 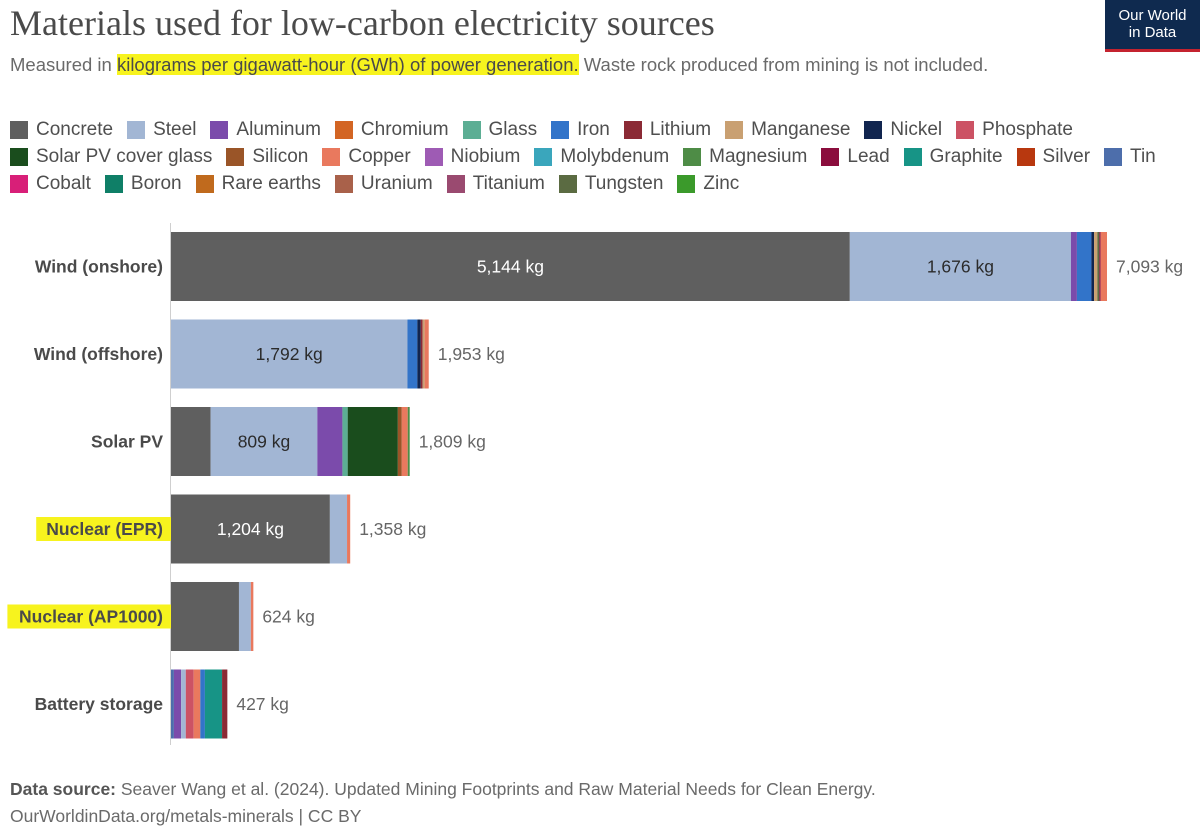 What do you see at coordinates (499, 129) in the screenshot?
I see `legend-item-glass: Glass` at bounding box center [499, 129].